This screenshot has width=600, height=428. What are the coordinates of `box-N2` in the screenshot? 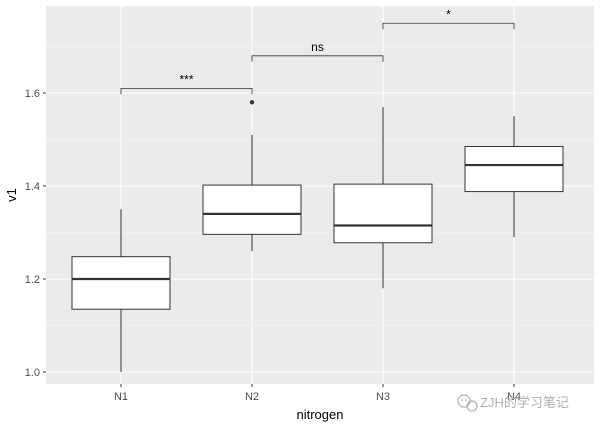 It's located at (252, 176).